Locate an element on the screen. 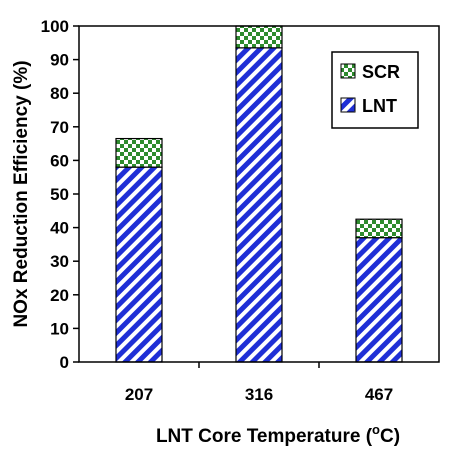 This screenshot has height=455, width=465. y-tick-label: 100 is located at coordinates (55, 26).